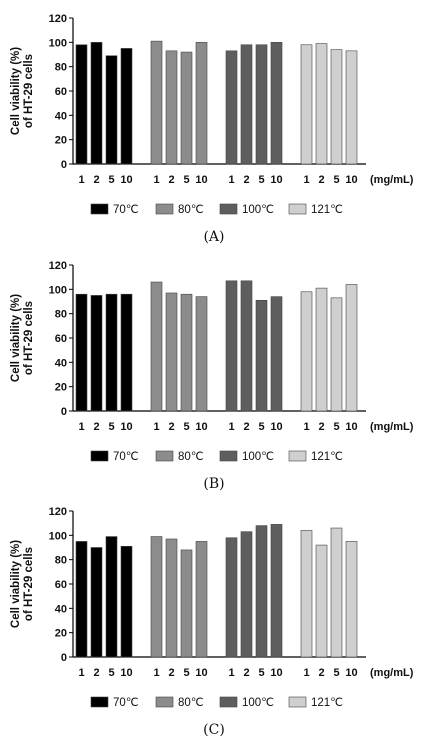  I want to click on y-tick-label: 120, so click(58, 19).